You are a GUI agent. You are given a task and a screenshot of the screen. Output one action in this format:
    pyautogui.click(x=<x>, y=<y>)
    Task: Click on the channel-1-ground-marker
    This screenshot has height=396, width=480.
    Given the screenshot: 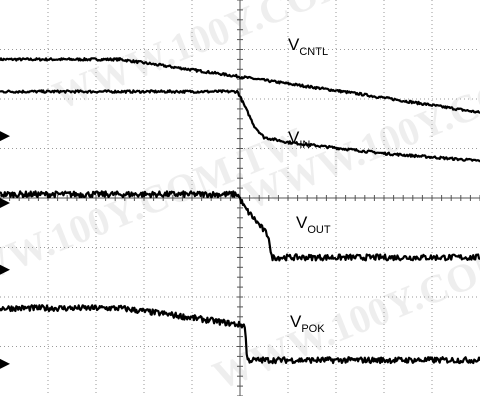 What is the action you would take?
    pyautogui.click(x=5, y=136)
    